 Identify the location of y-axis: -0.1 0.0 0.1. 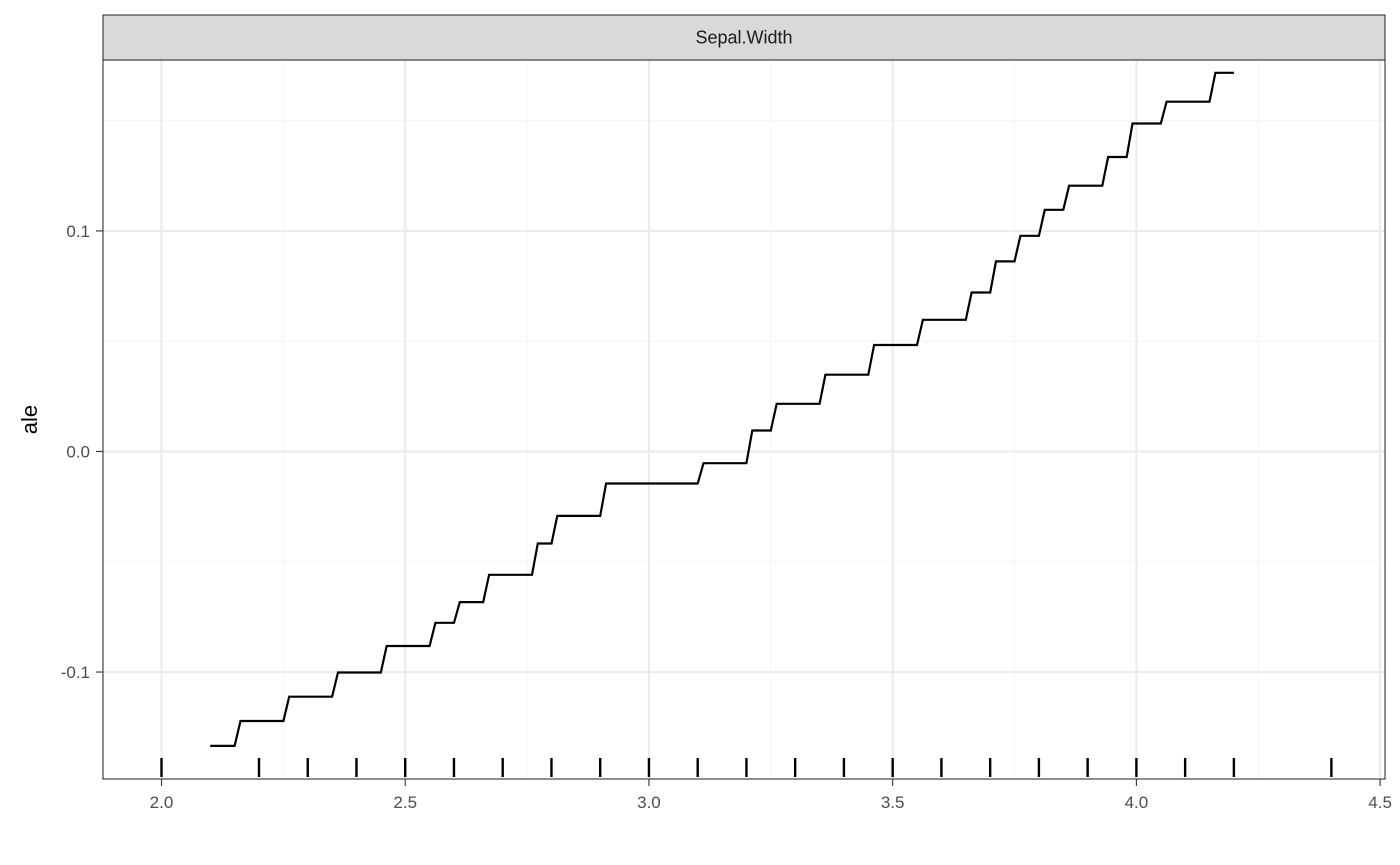
(82, 452).